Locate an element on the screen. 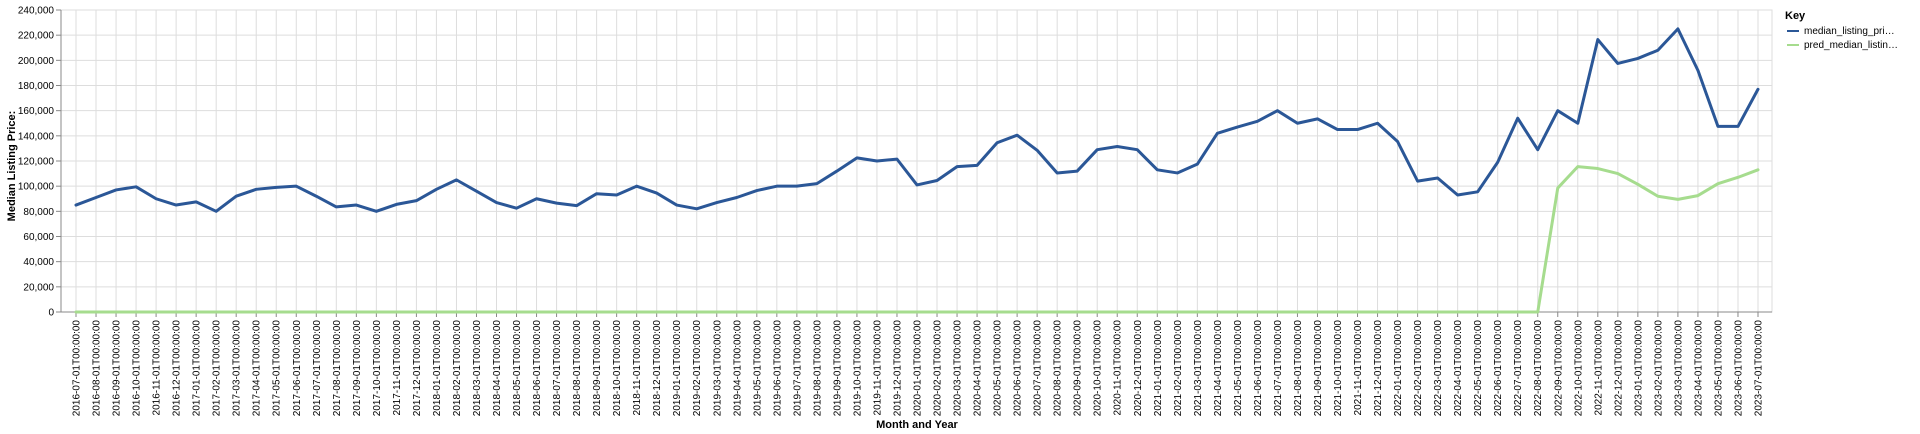 The width and height of the screenshot is (1920, 434). x-tick-label: 2017-06-01T00:00:00 is located at coordinates (297, 368).